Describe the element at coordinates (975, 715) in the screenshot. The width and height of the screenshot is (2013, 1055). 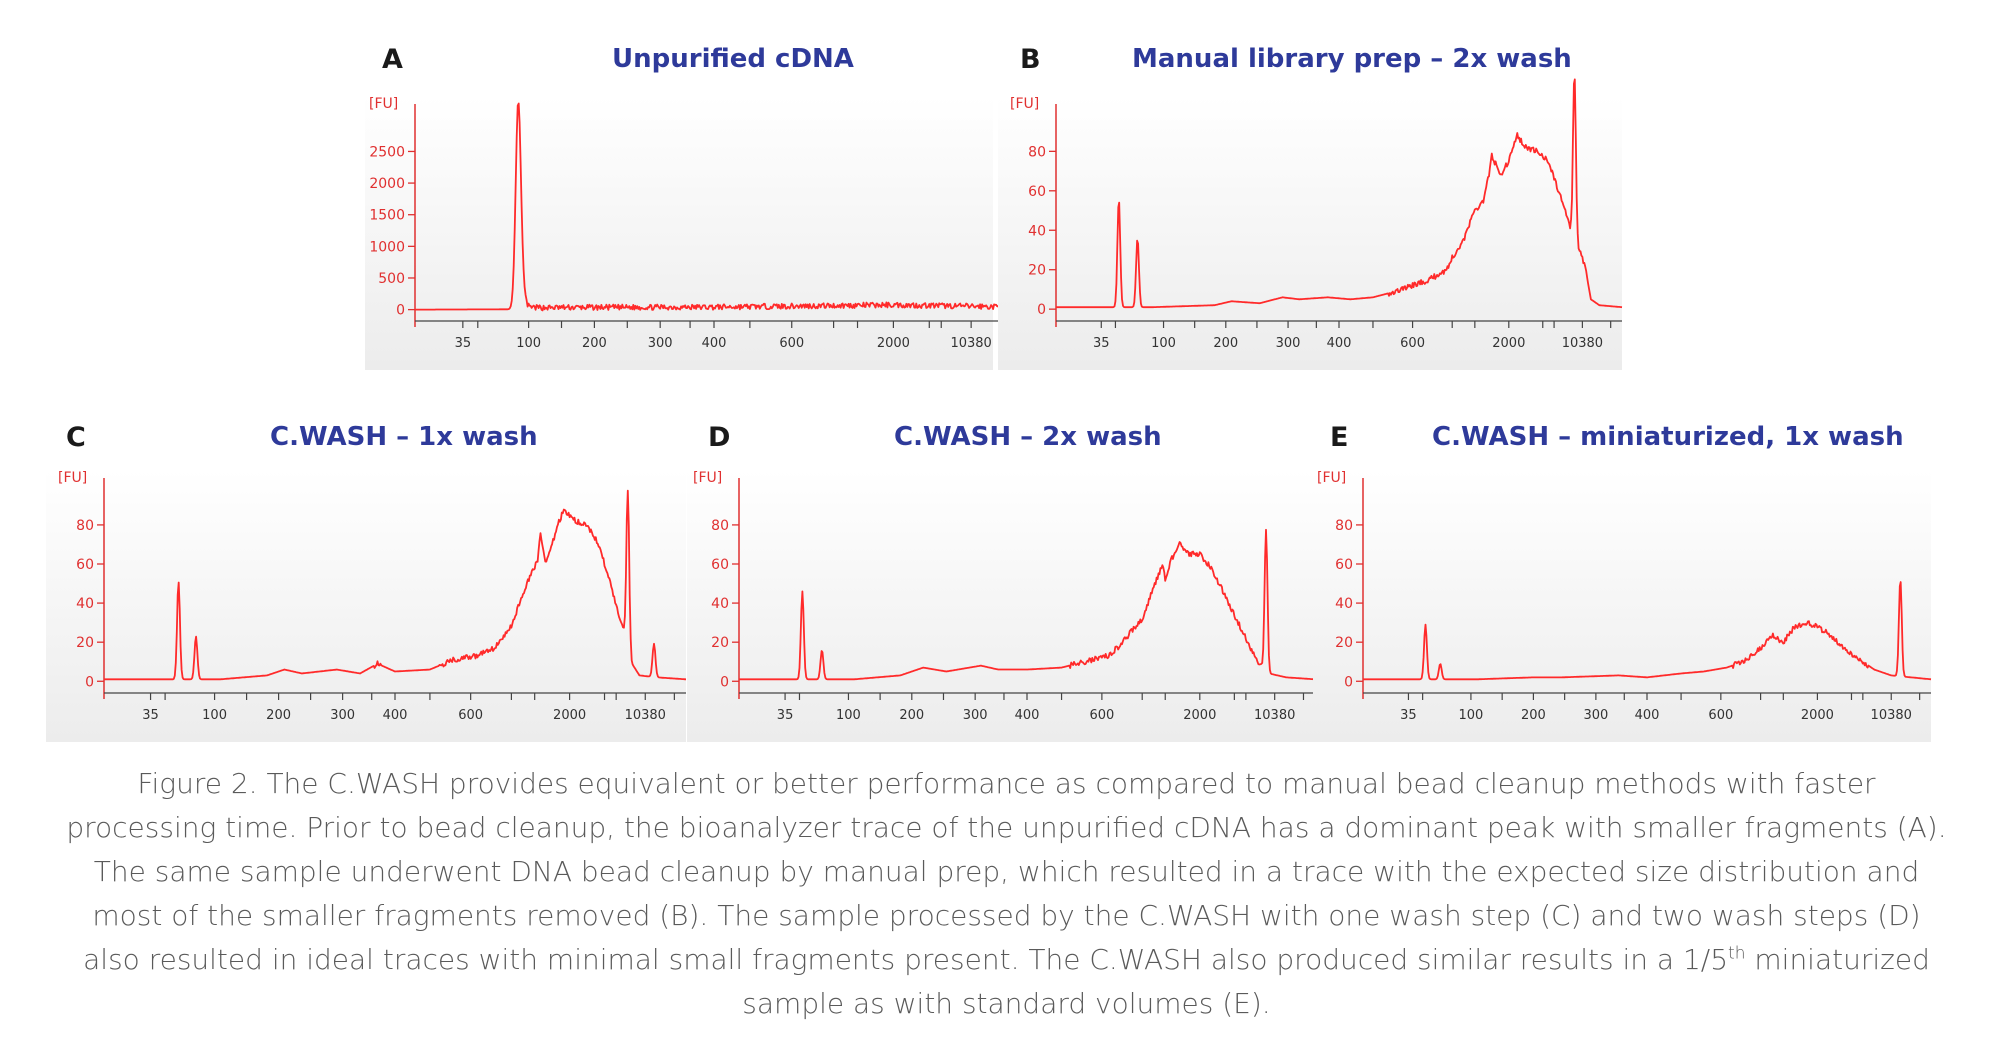
I see `panel-d-x-tick-label: 300` at that location.